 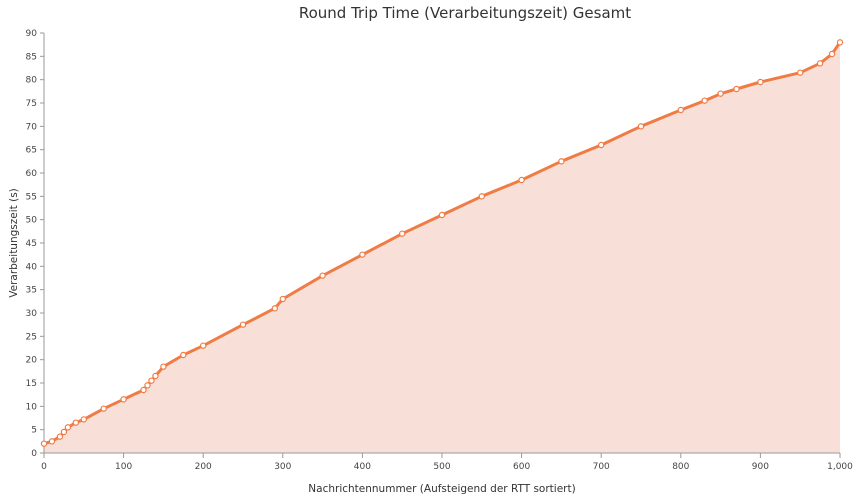 What do you see at coordinates (32, 174) in the screenshot?
I see `y-tick-label: 60` at bounding box center [32, 174].